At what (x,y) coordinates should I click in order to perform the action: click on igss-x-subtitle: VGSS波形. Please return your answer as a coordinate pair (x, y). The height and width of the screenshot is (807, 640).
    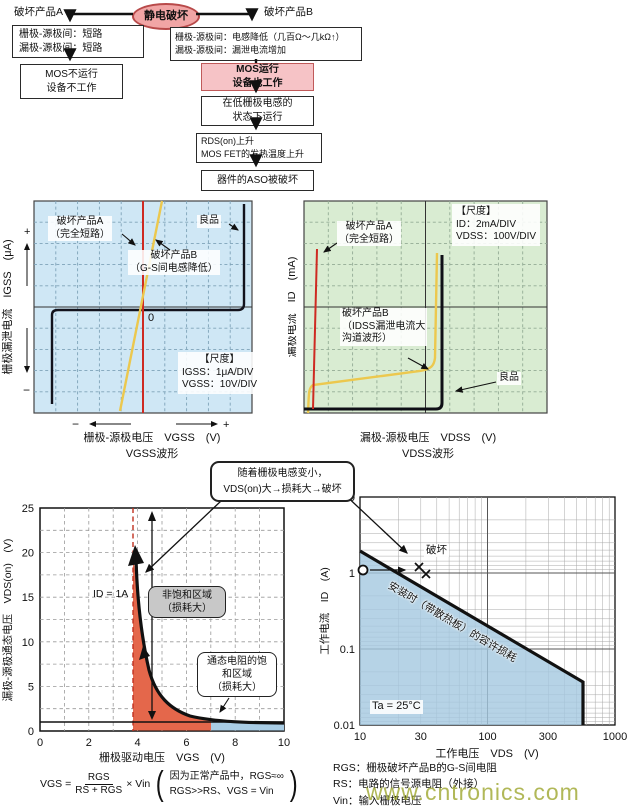
    Looking at the image, I should click on (152, 453).